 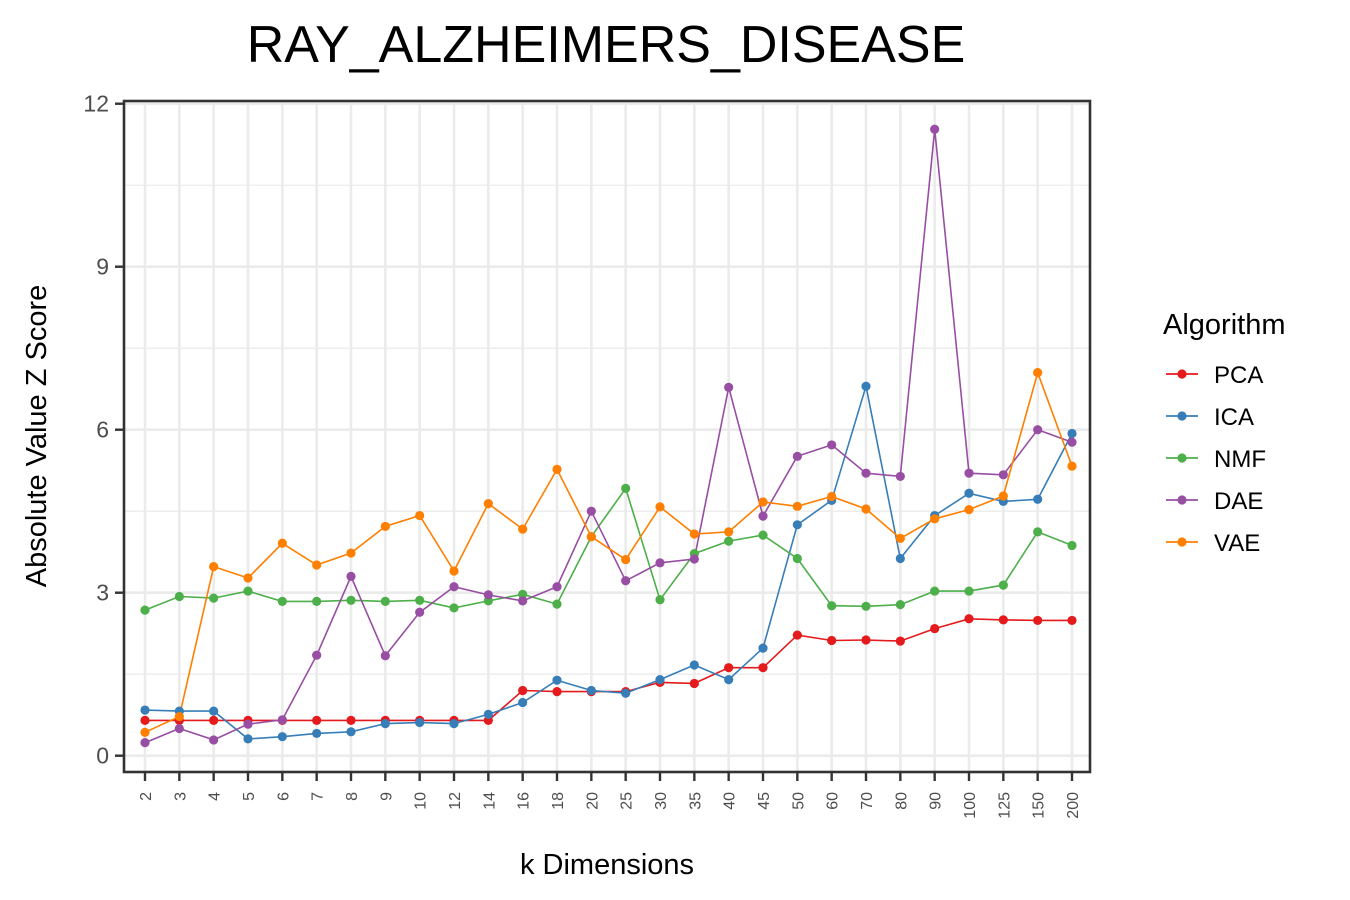 I want to click on x-tick-label: 9, so click(x=386, y=796).